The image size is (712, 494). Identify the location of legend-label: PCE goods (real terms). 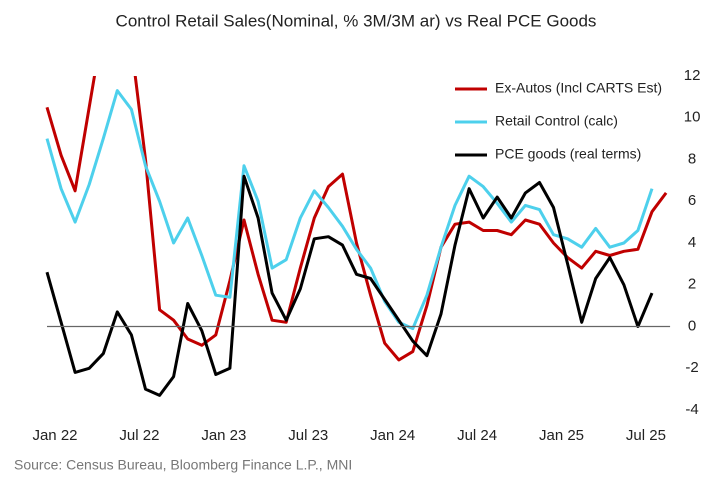
(568, 154).